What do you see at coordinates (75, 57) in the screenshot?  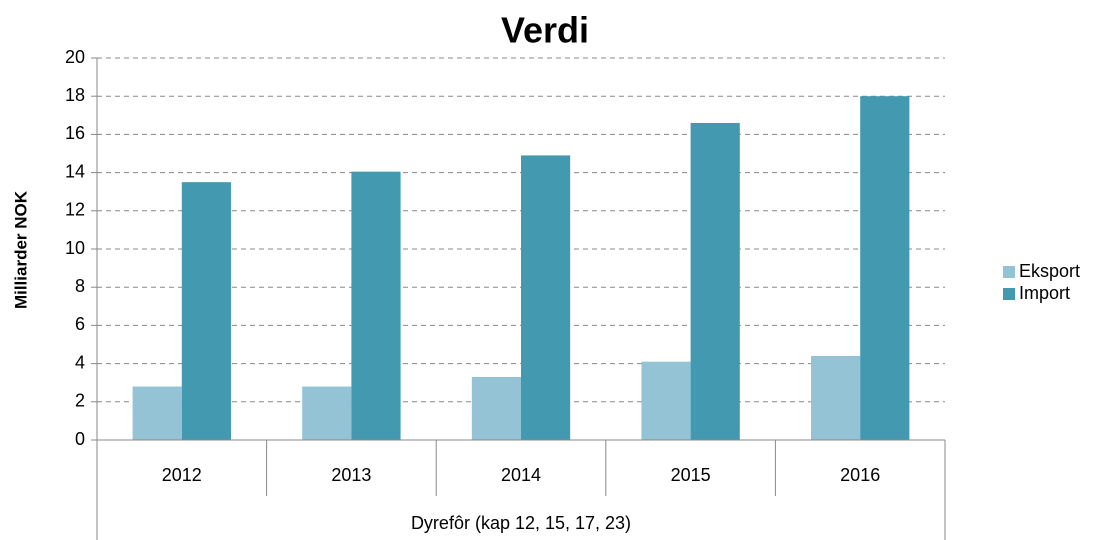 I see `y-tick-label: 20` at bounding box center [75, 57].